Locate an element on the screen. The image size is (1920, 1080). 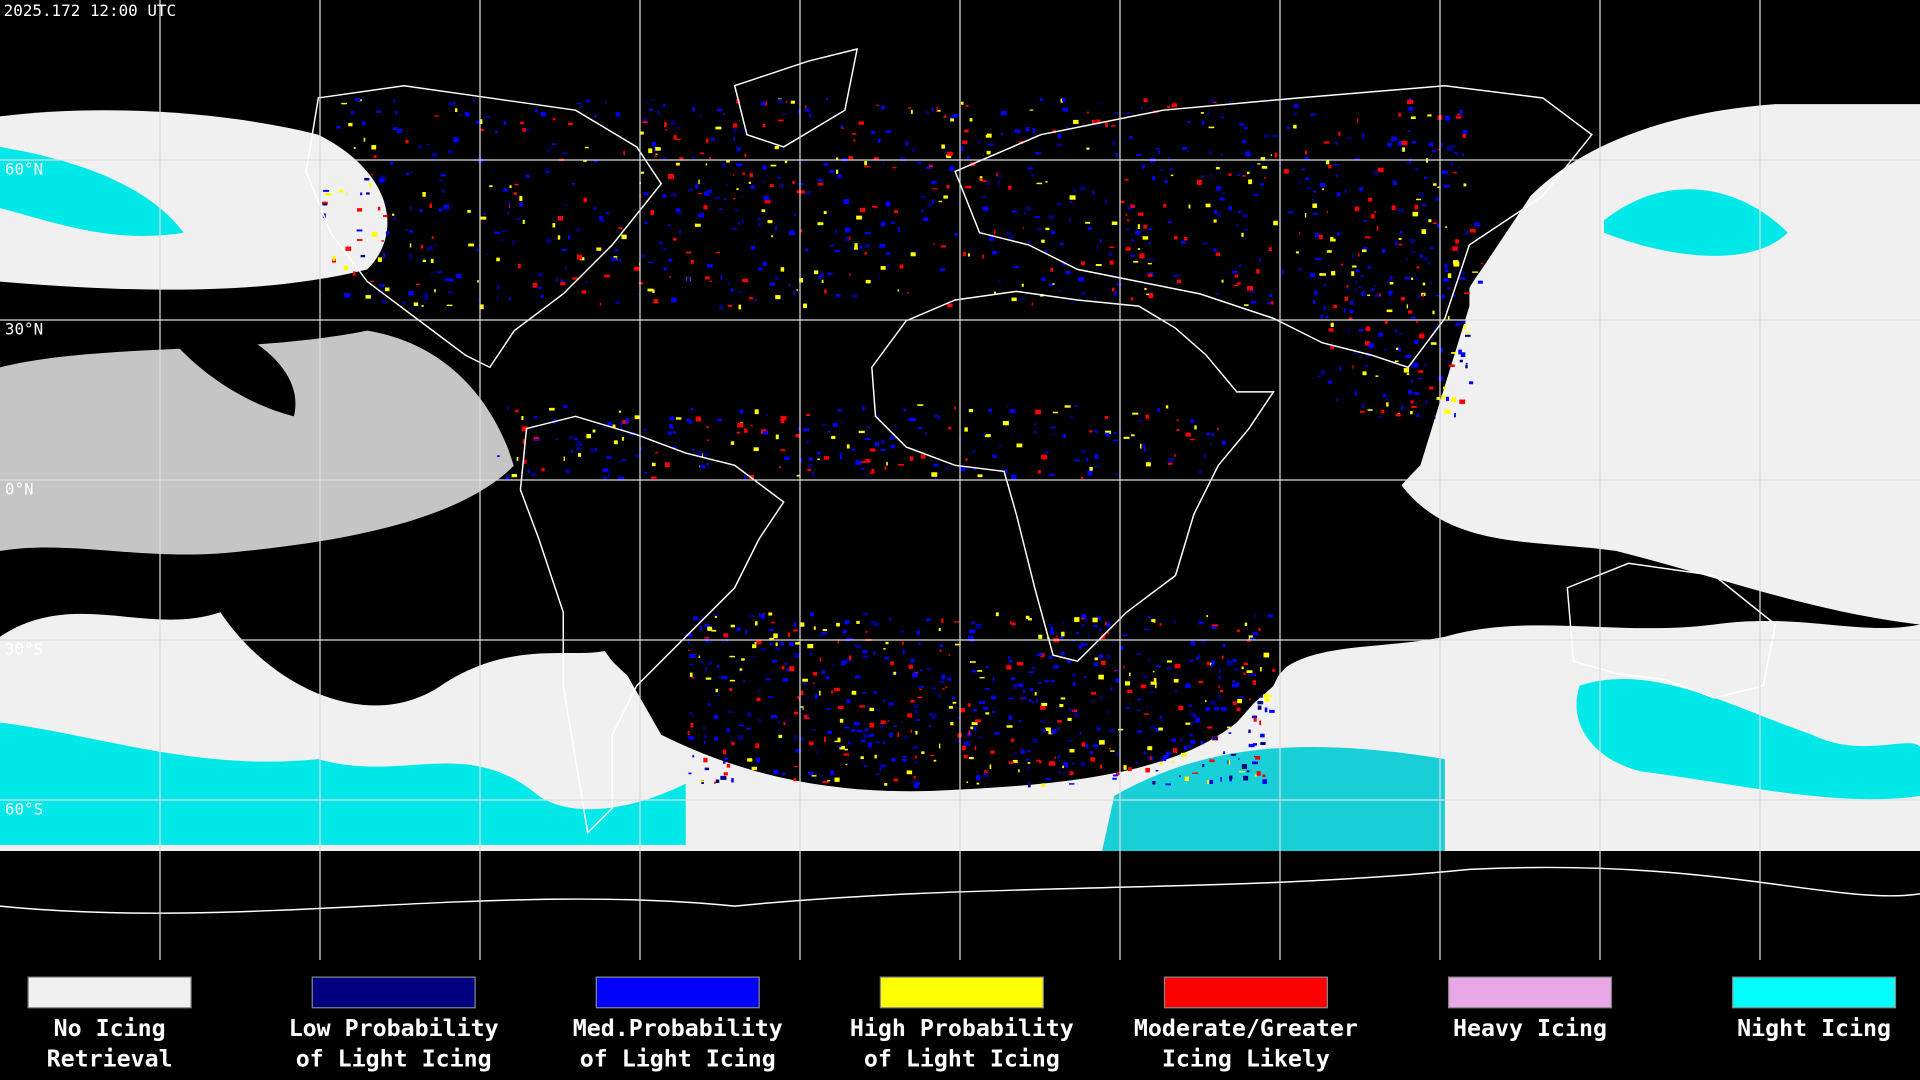
tropical-cloud-area is located at coordinates (257, 442).